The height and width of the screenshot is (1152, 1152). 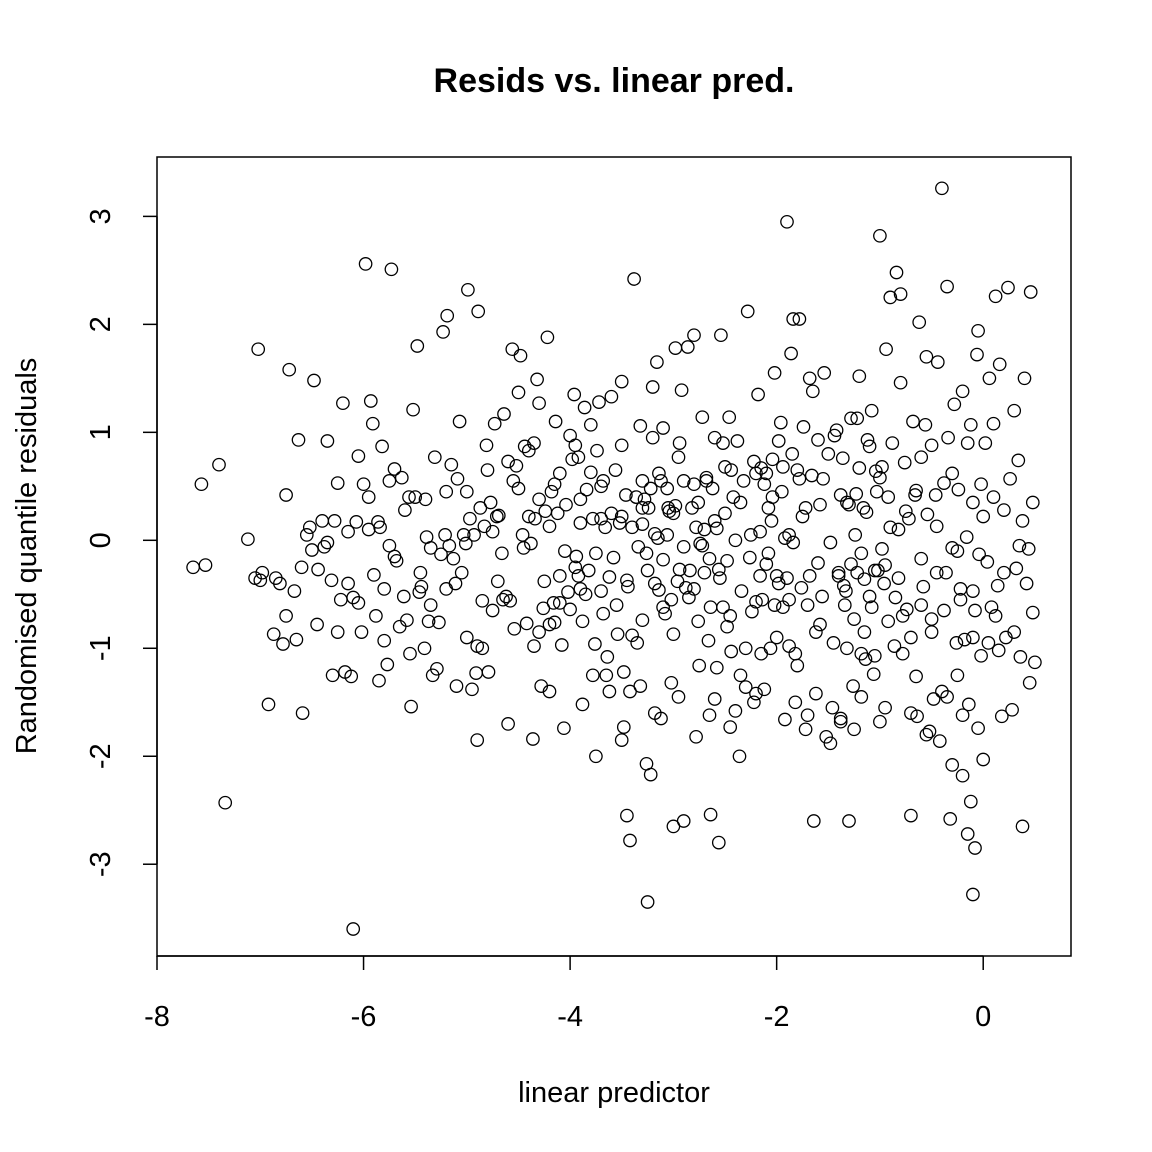 I want to click on y-tick-label: -1, so click(x=101, y=648).